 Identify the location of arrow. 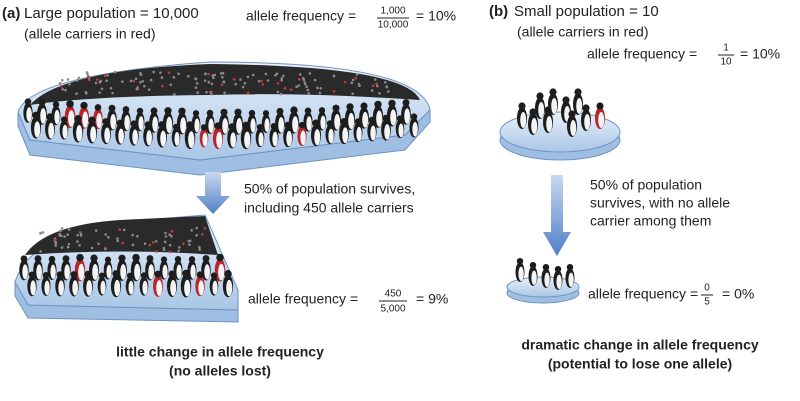
(557, 215).